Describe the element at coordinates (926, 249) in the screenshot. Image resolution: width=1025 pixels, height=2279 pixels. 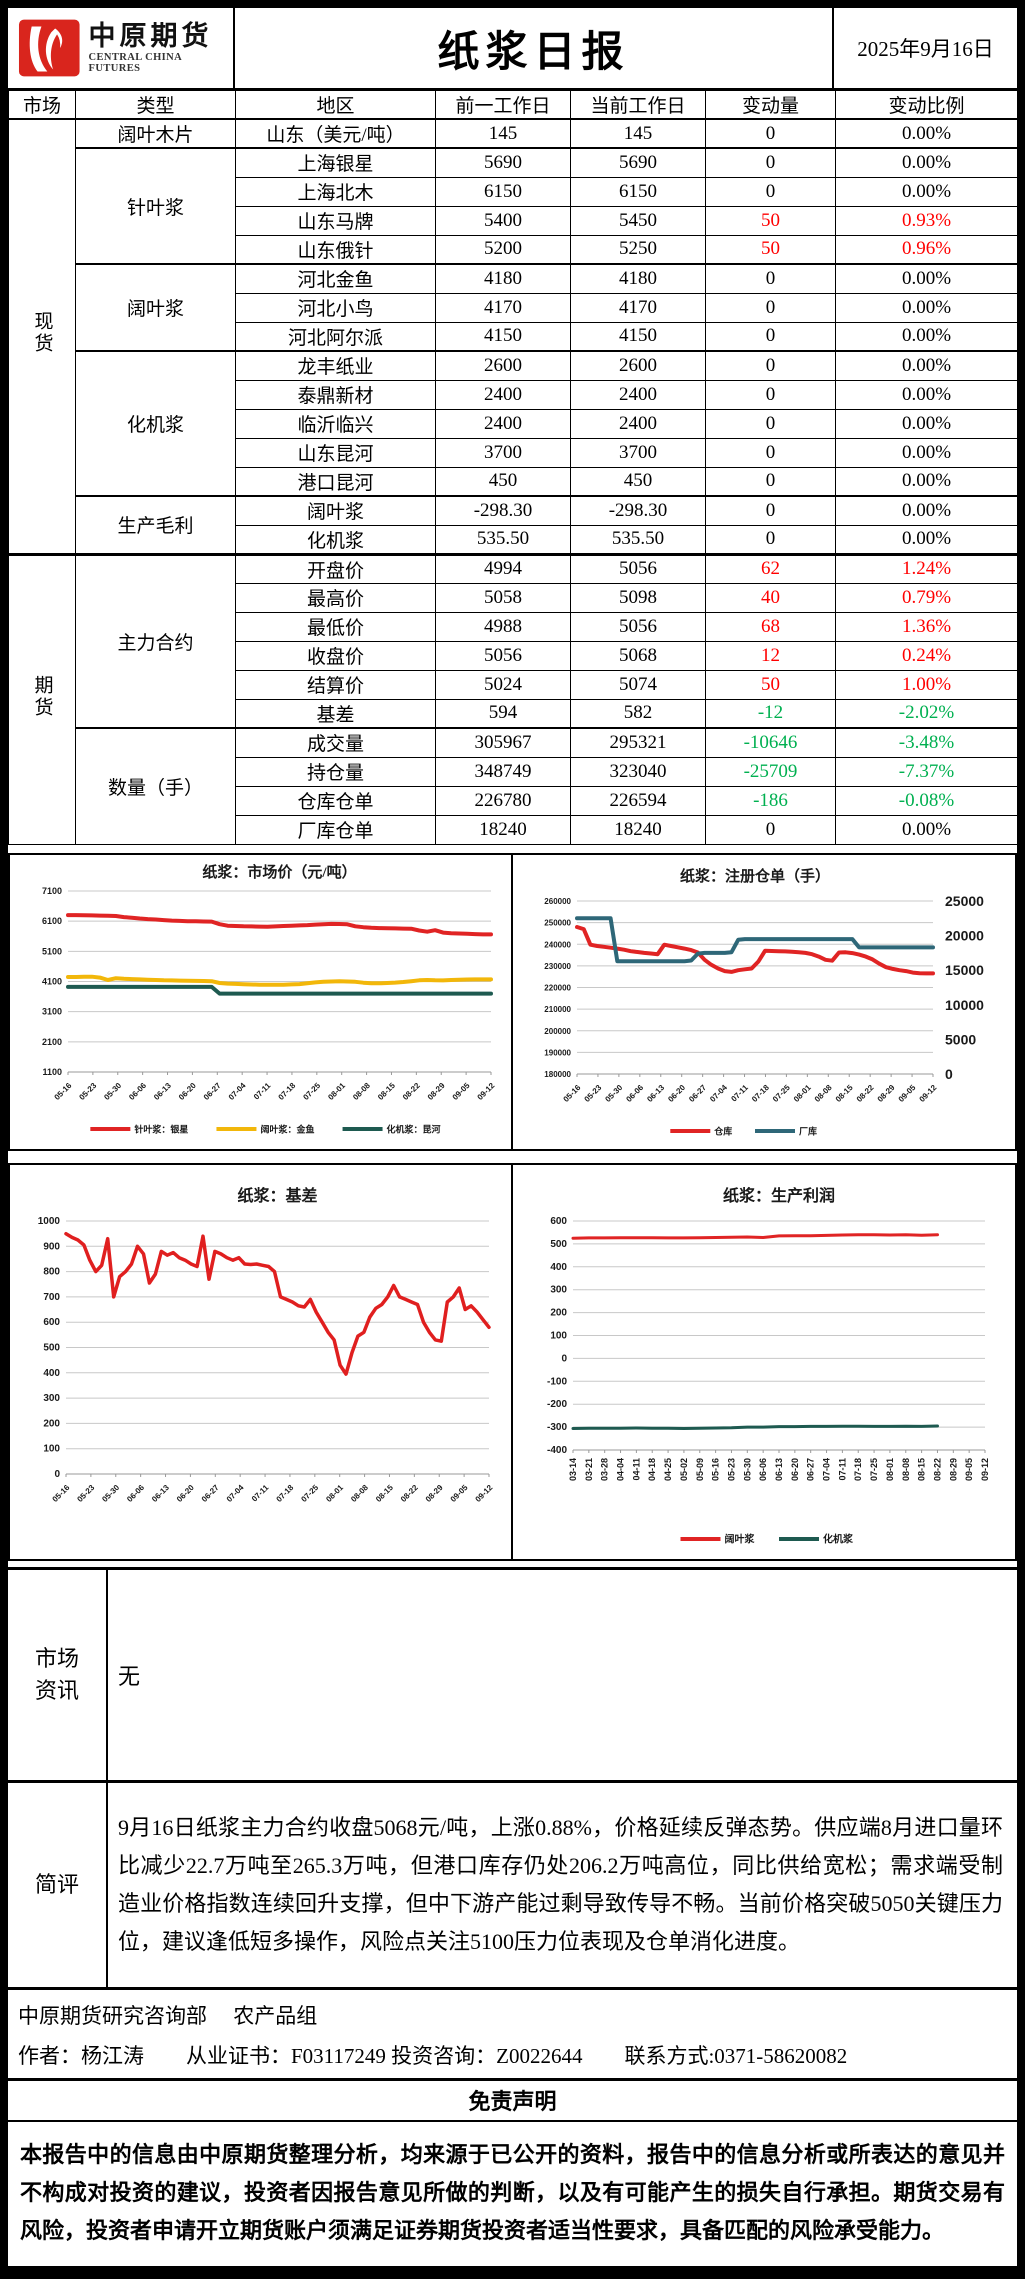
I see `change-pct-cell: 0.96%` at that location.